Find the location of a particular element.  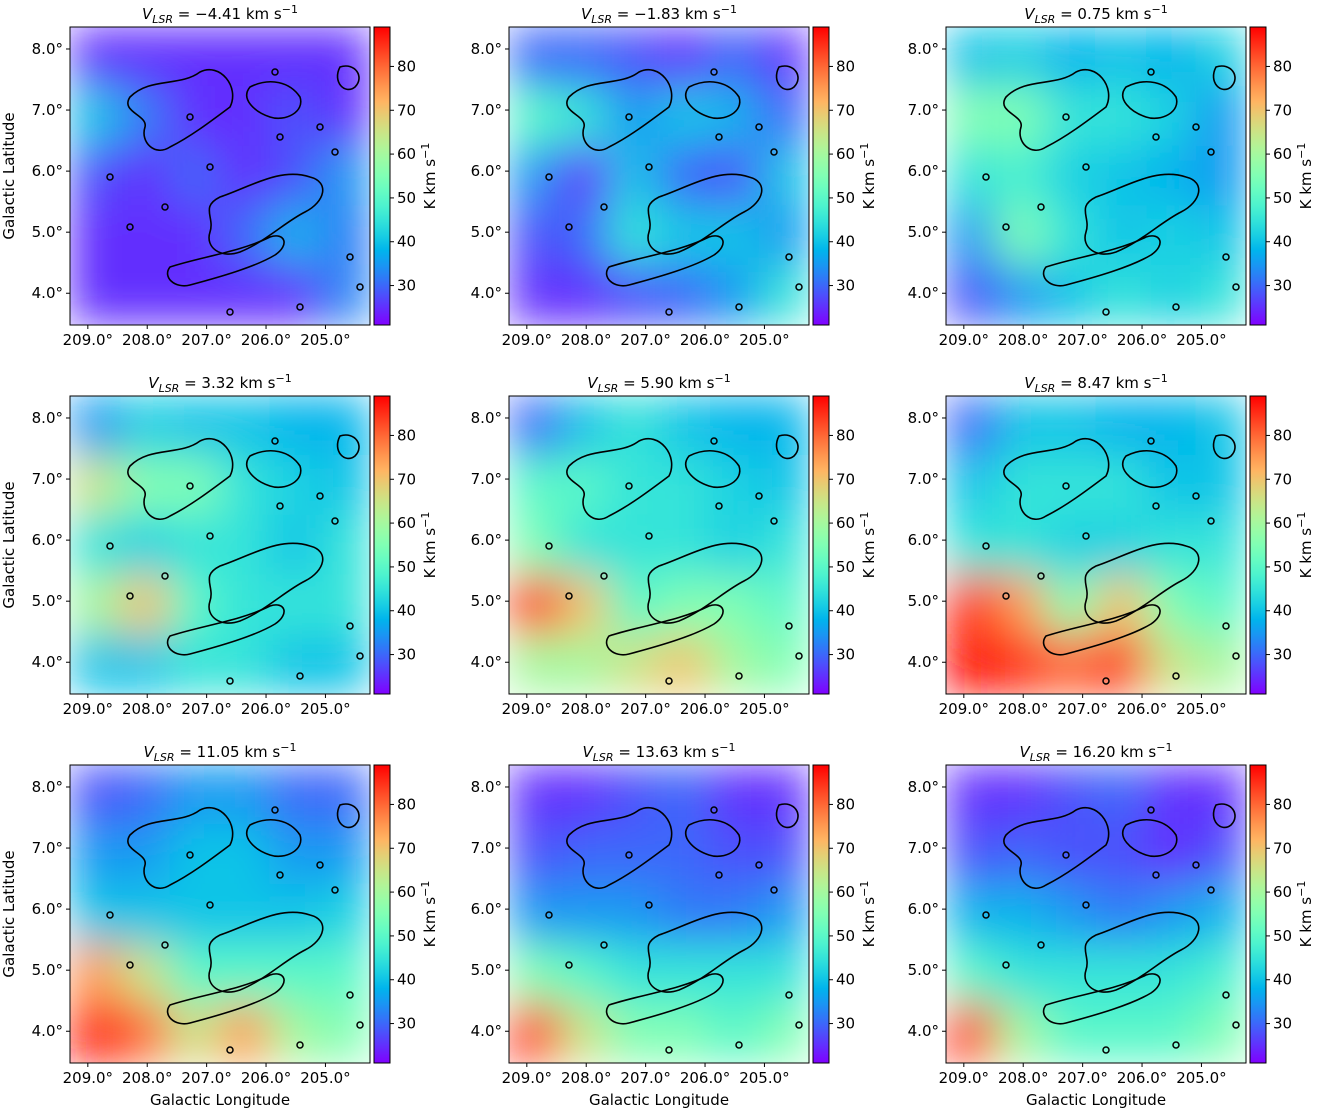

panel-title: VLSR = 16.20 km s−1 is located at coordinates (1096, 752).